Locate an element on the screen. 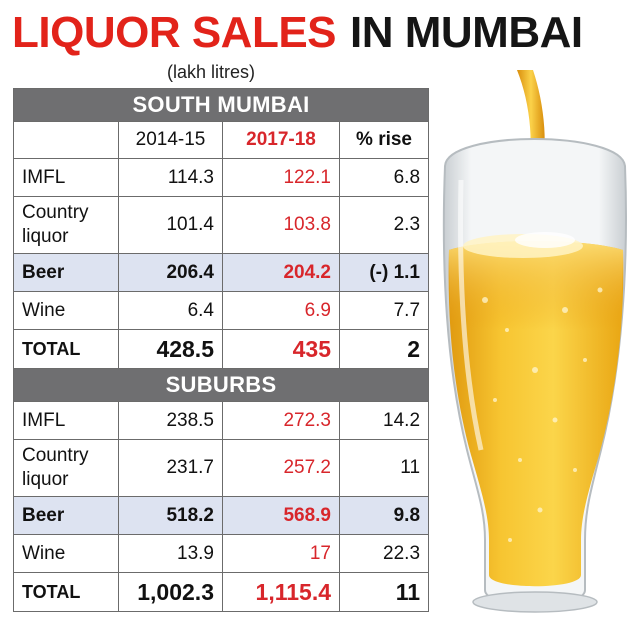  table-row: Wine 6.4 6.9 7.7 is located at coordinates (221, 310).